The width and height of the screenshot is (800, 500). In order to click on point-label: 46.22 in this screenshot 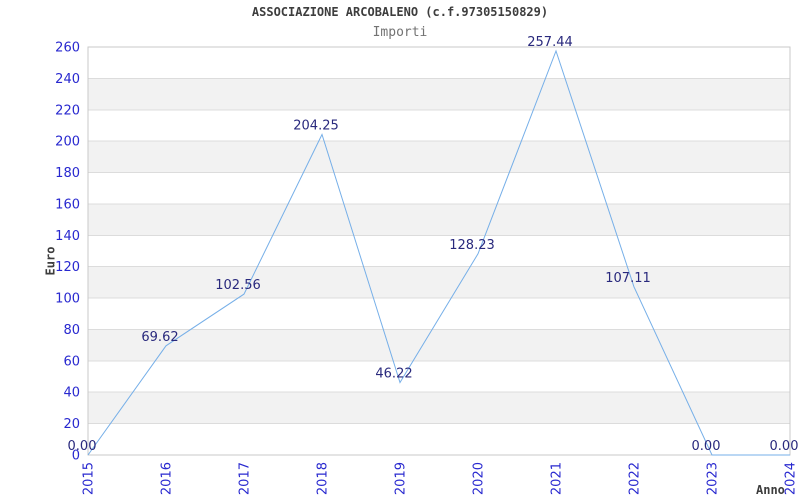, I will do `click(393, 373)`.